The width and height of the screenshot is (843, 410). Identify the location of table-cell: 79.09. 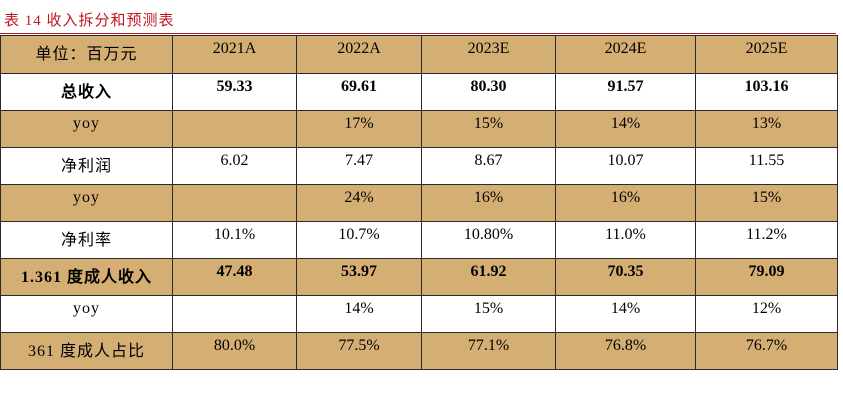
(766, 277).